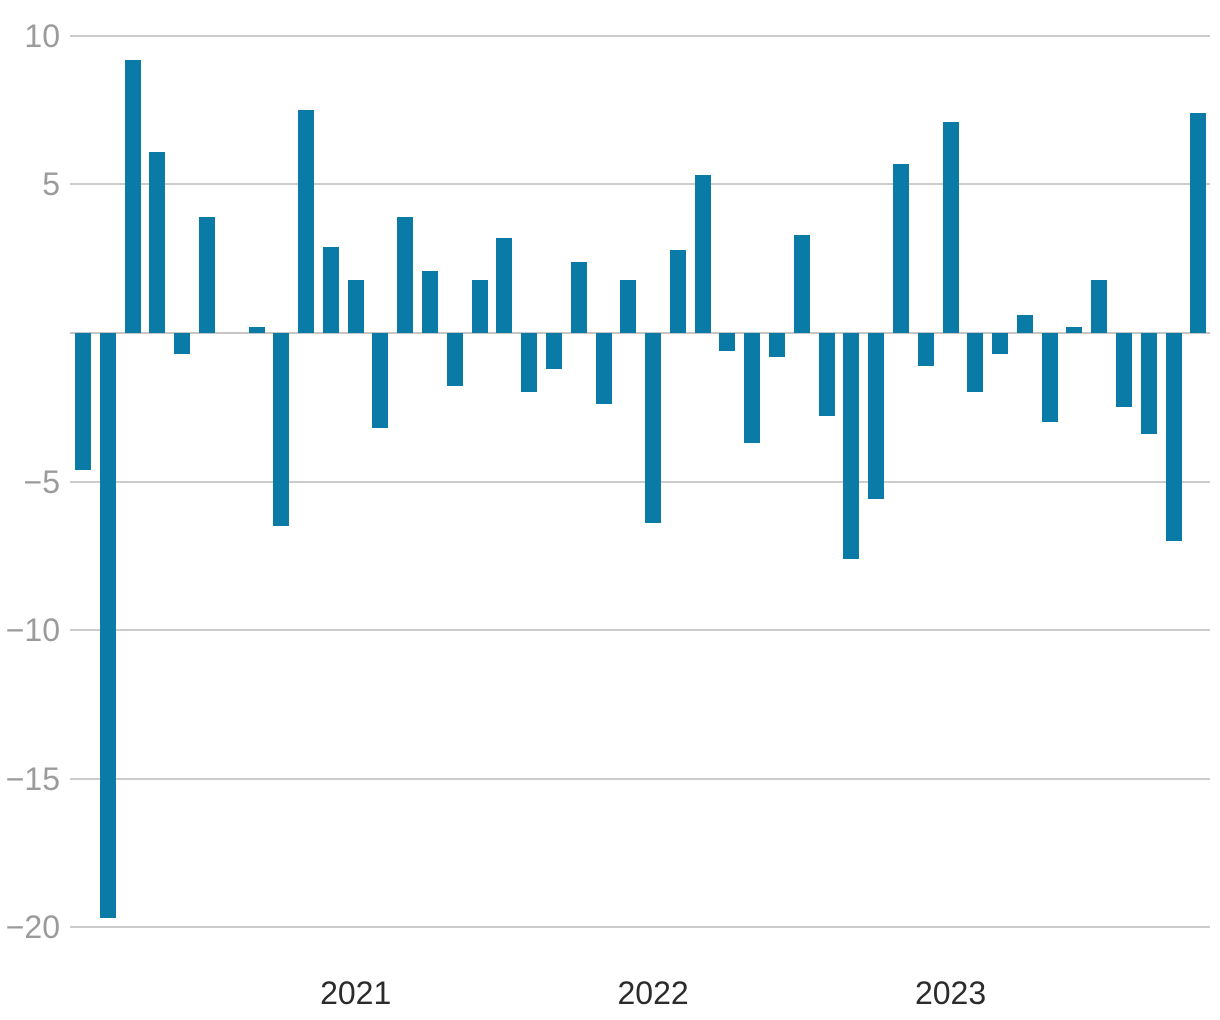 The height and width of the screenshot is (1020, 1220). What do you see at coordinates (356, 993) in the screenshot?
I see `x-year-label: 2021` at bounding box center [356, 993].